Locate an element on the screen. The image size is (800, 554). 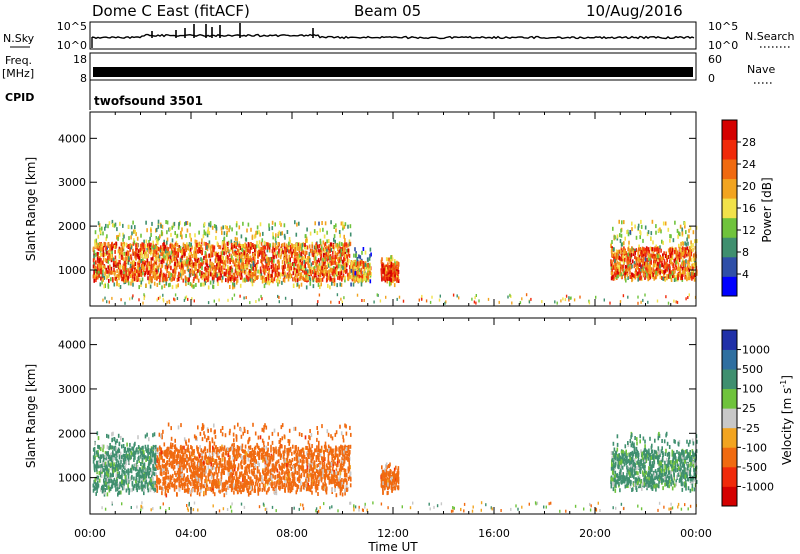
power-y-axis-label: Slant Range [km] is located at coordinates (31, 209).